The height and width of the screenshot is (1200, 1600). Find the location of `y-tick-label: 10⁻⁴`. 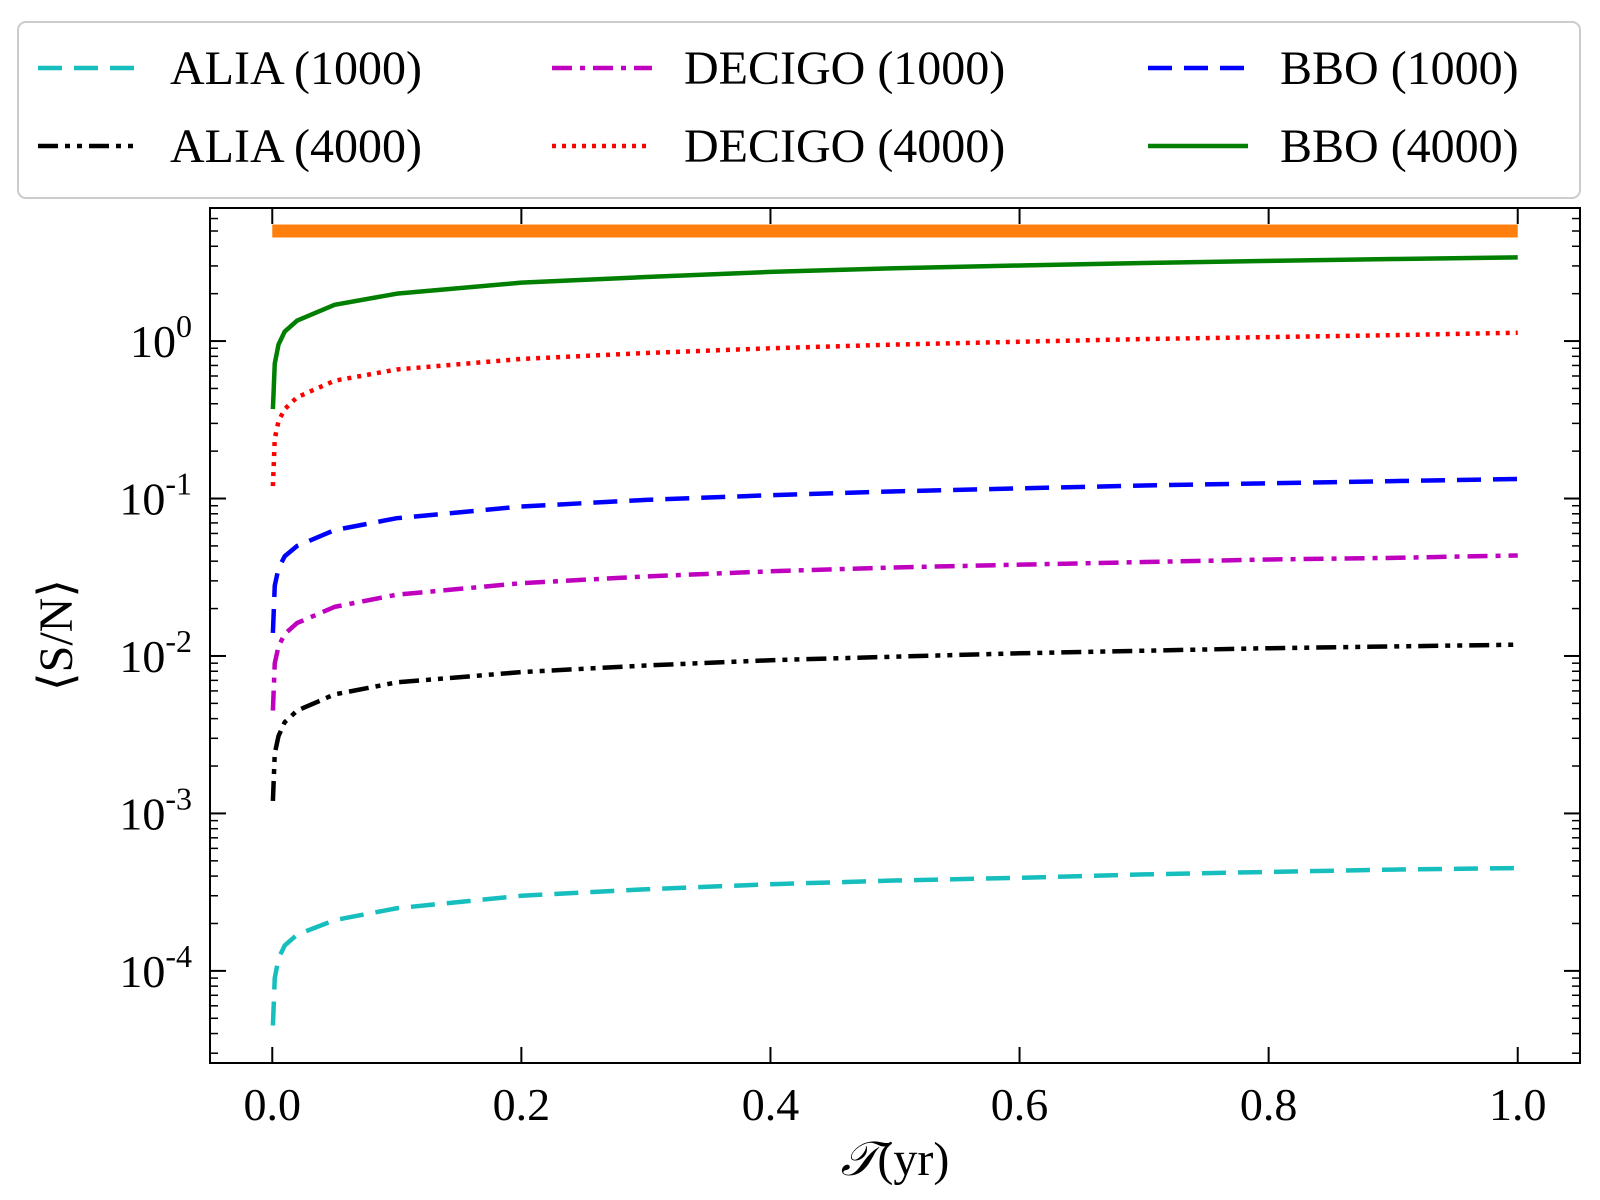

y-tick-label: 10⁻⁴ is located at coordinates (155, 967).